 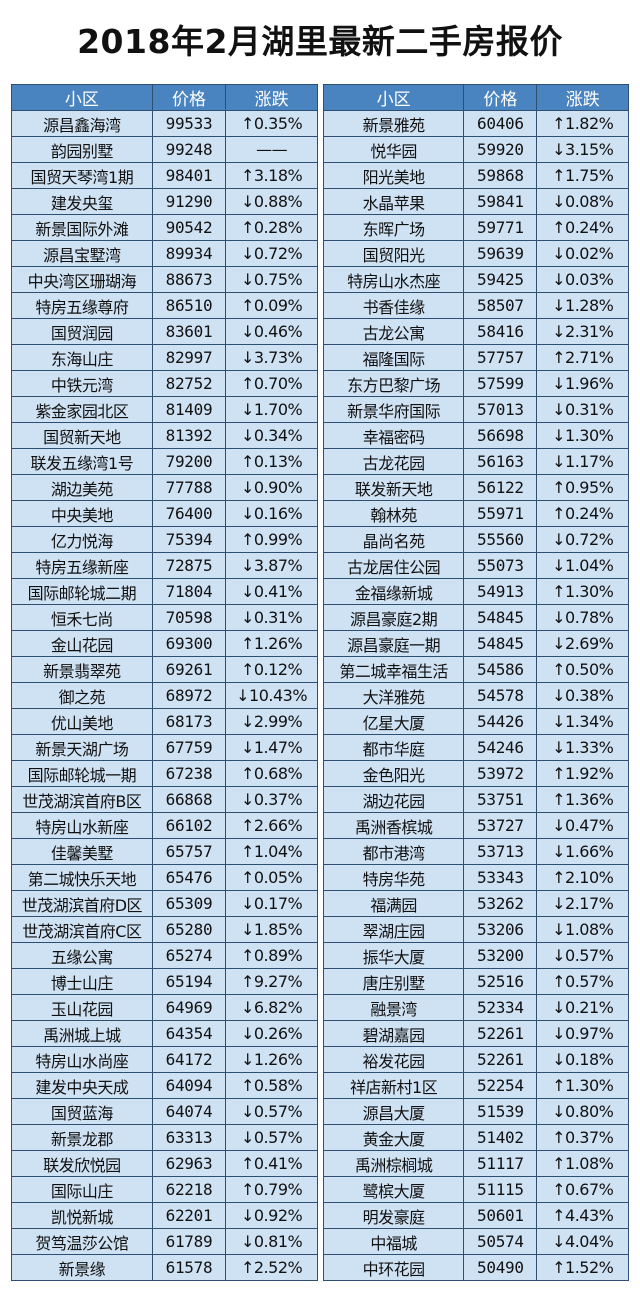 I want to click on cell-price: 79200, so click(x=189, y=461).